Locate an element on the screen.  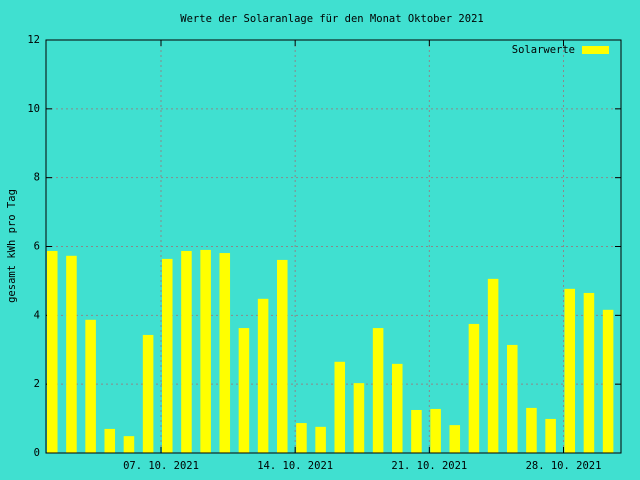
y-tick-label: 2 is located at coordinates (37, 384).